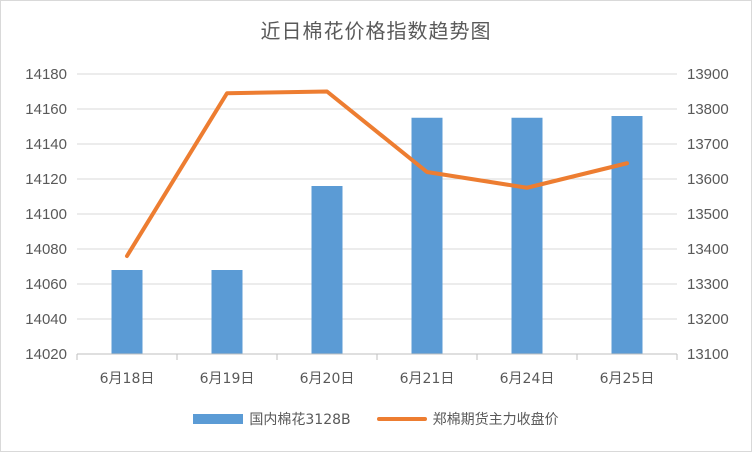  Describe the element at coordinates (708, 319) in the screenshot. I see `y-right-tick-label: 13200` at that location.